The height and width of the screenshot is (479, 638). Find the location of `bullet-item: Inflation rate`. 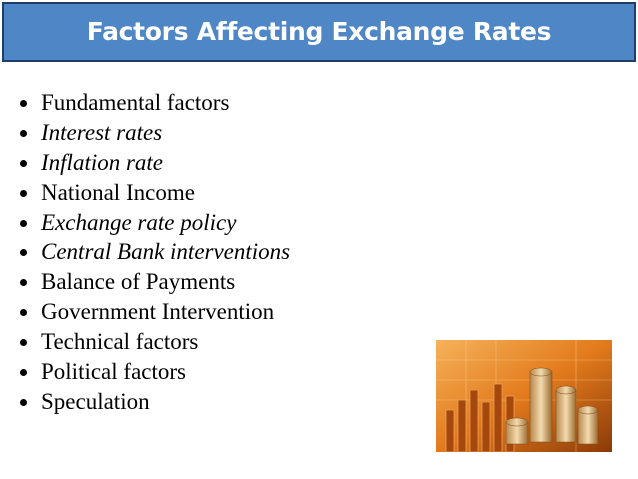

bullet-item: Inflation rate is located at coordinates (165, 163).